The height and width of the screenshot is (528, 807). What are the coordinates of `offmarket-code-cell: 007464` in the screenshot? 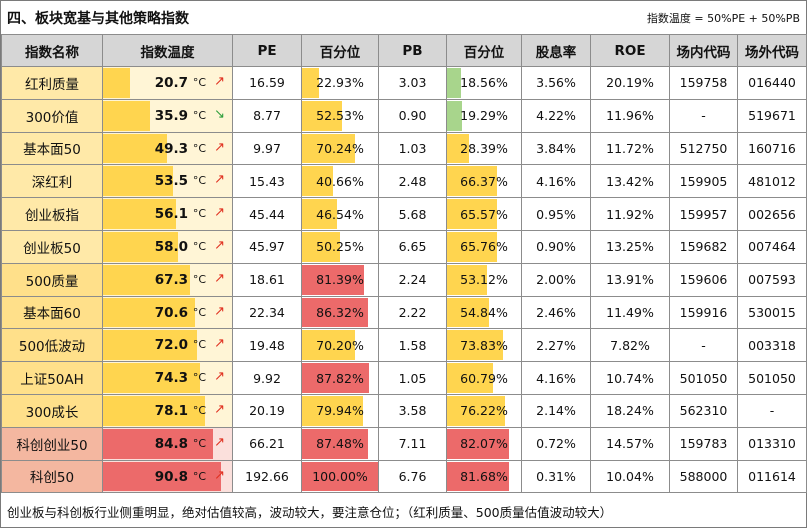 It's located at (772, 246).